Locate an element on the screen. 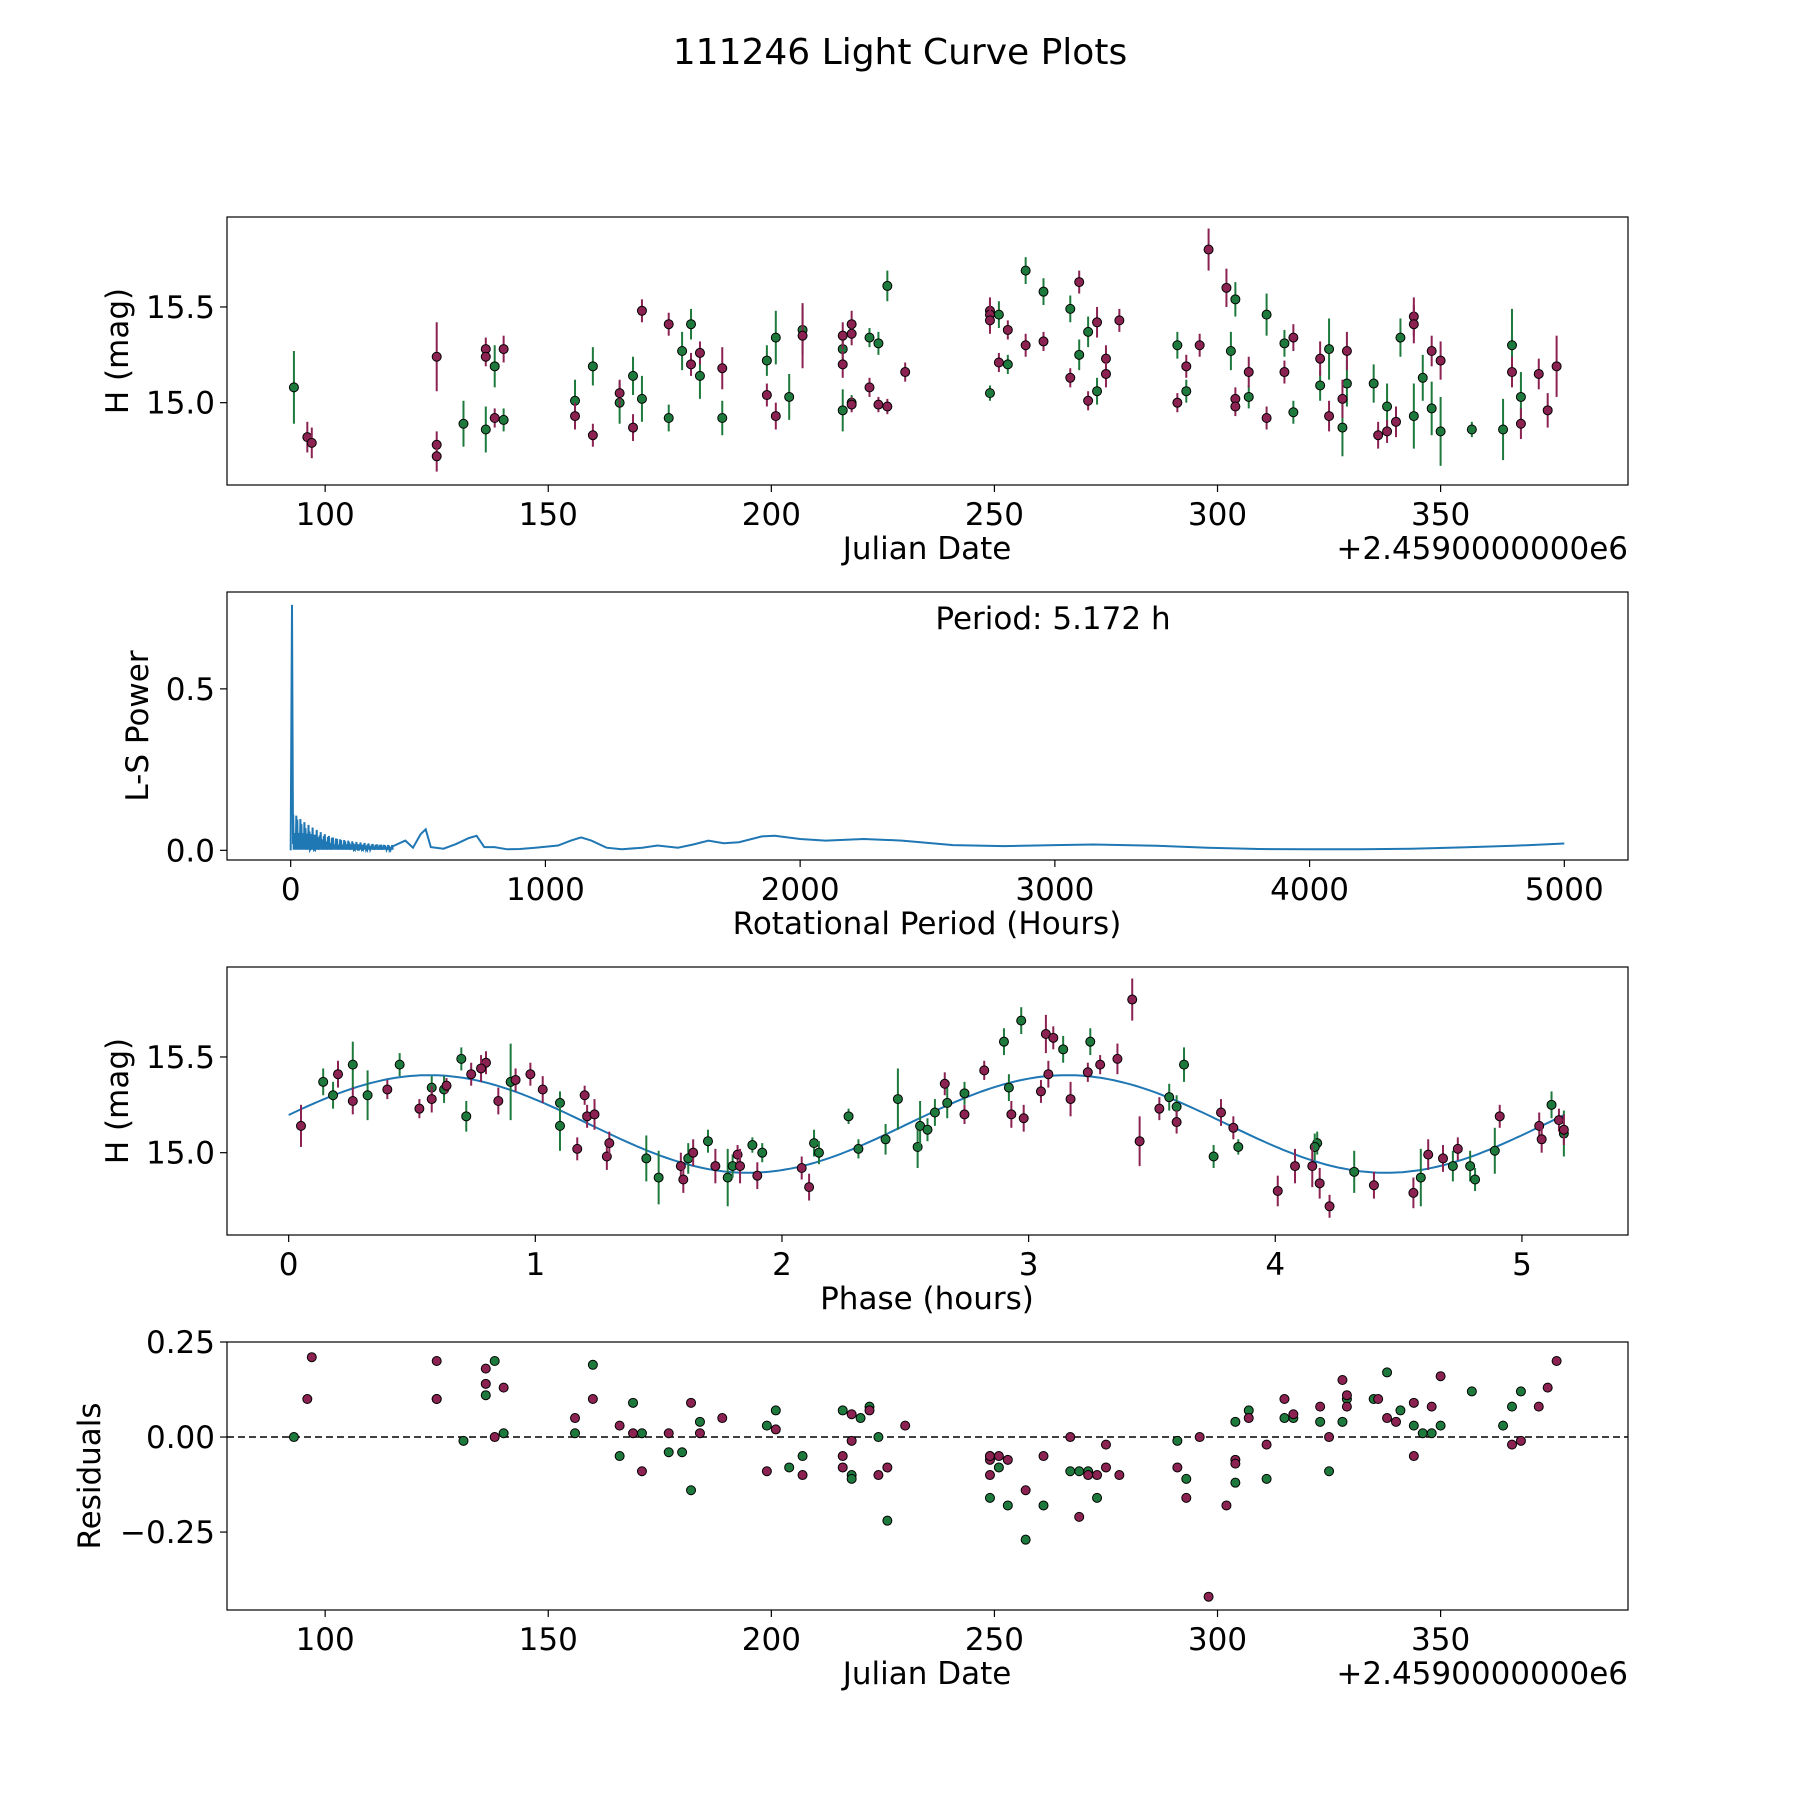 This screenshot has height=1800, width=1800. phased-xtick-label: 1 is located at coordinates (535, 1265).